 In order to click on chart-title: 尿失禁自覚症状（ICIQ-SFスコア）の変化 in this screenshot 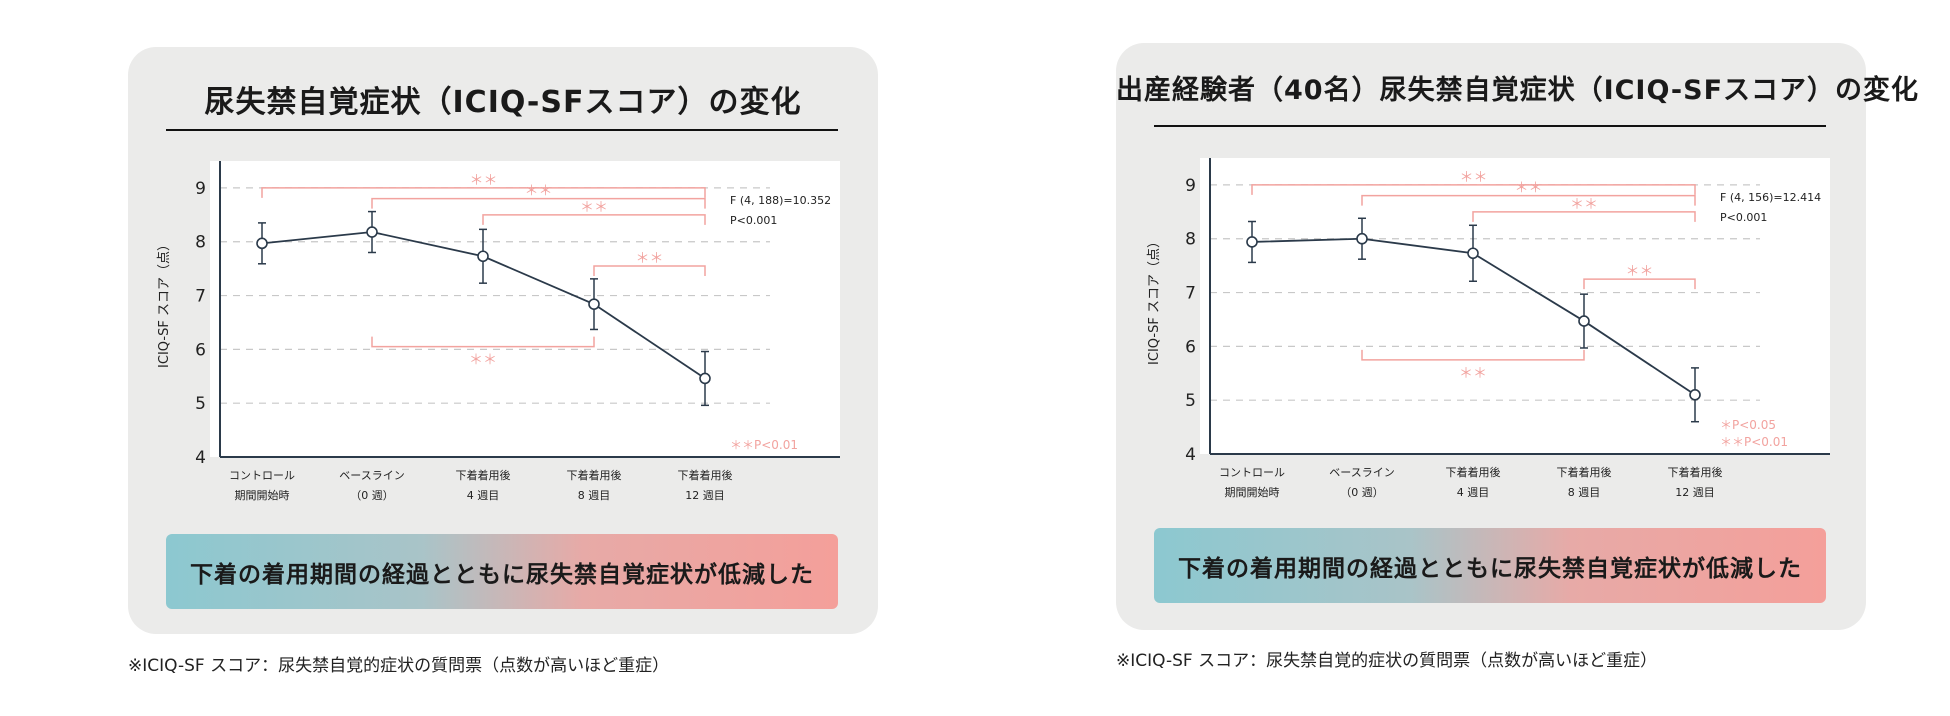, I will do `click(503, 102)`.